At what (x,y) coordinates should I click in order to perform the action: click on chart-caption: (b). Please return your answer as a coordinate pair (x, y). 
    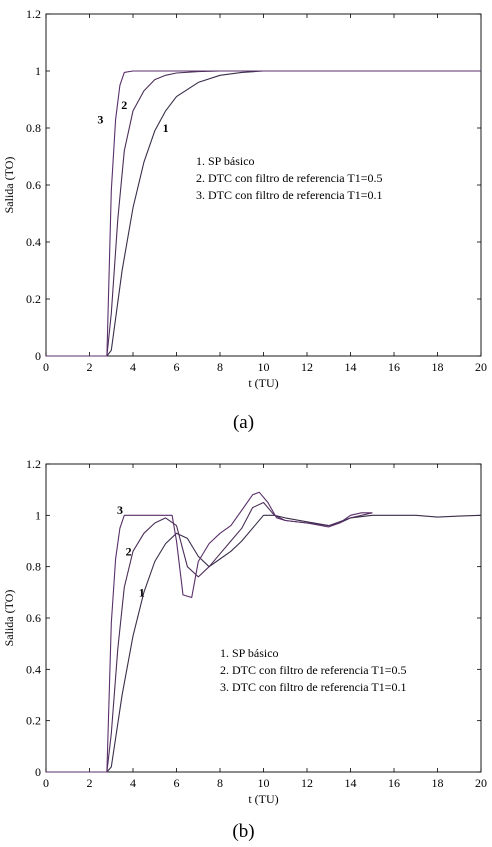
    Looking at the image, I should click on (243, 831).